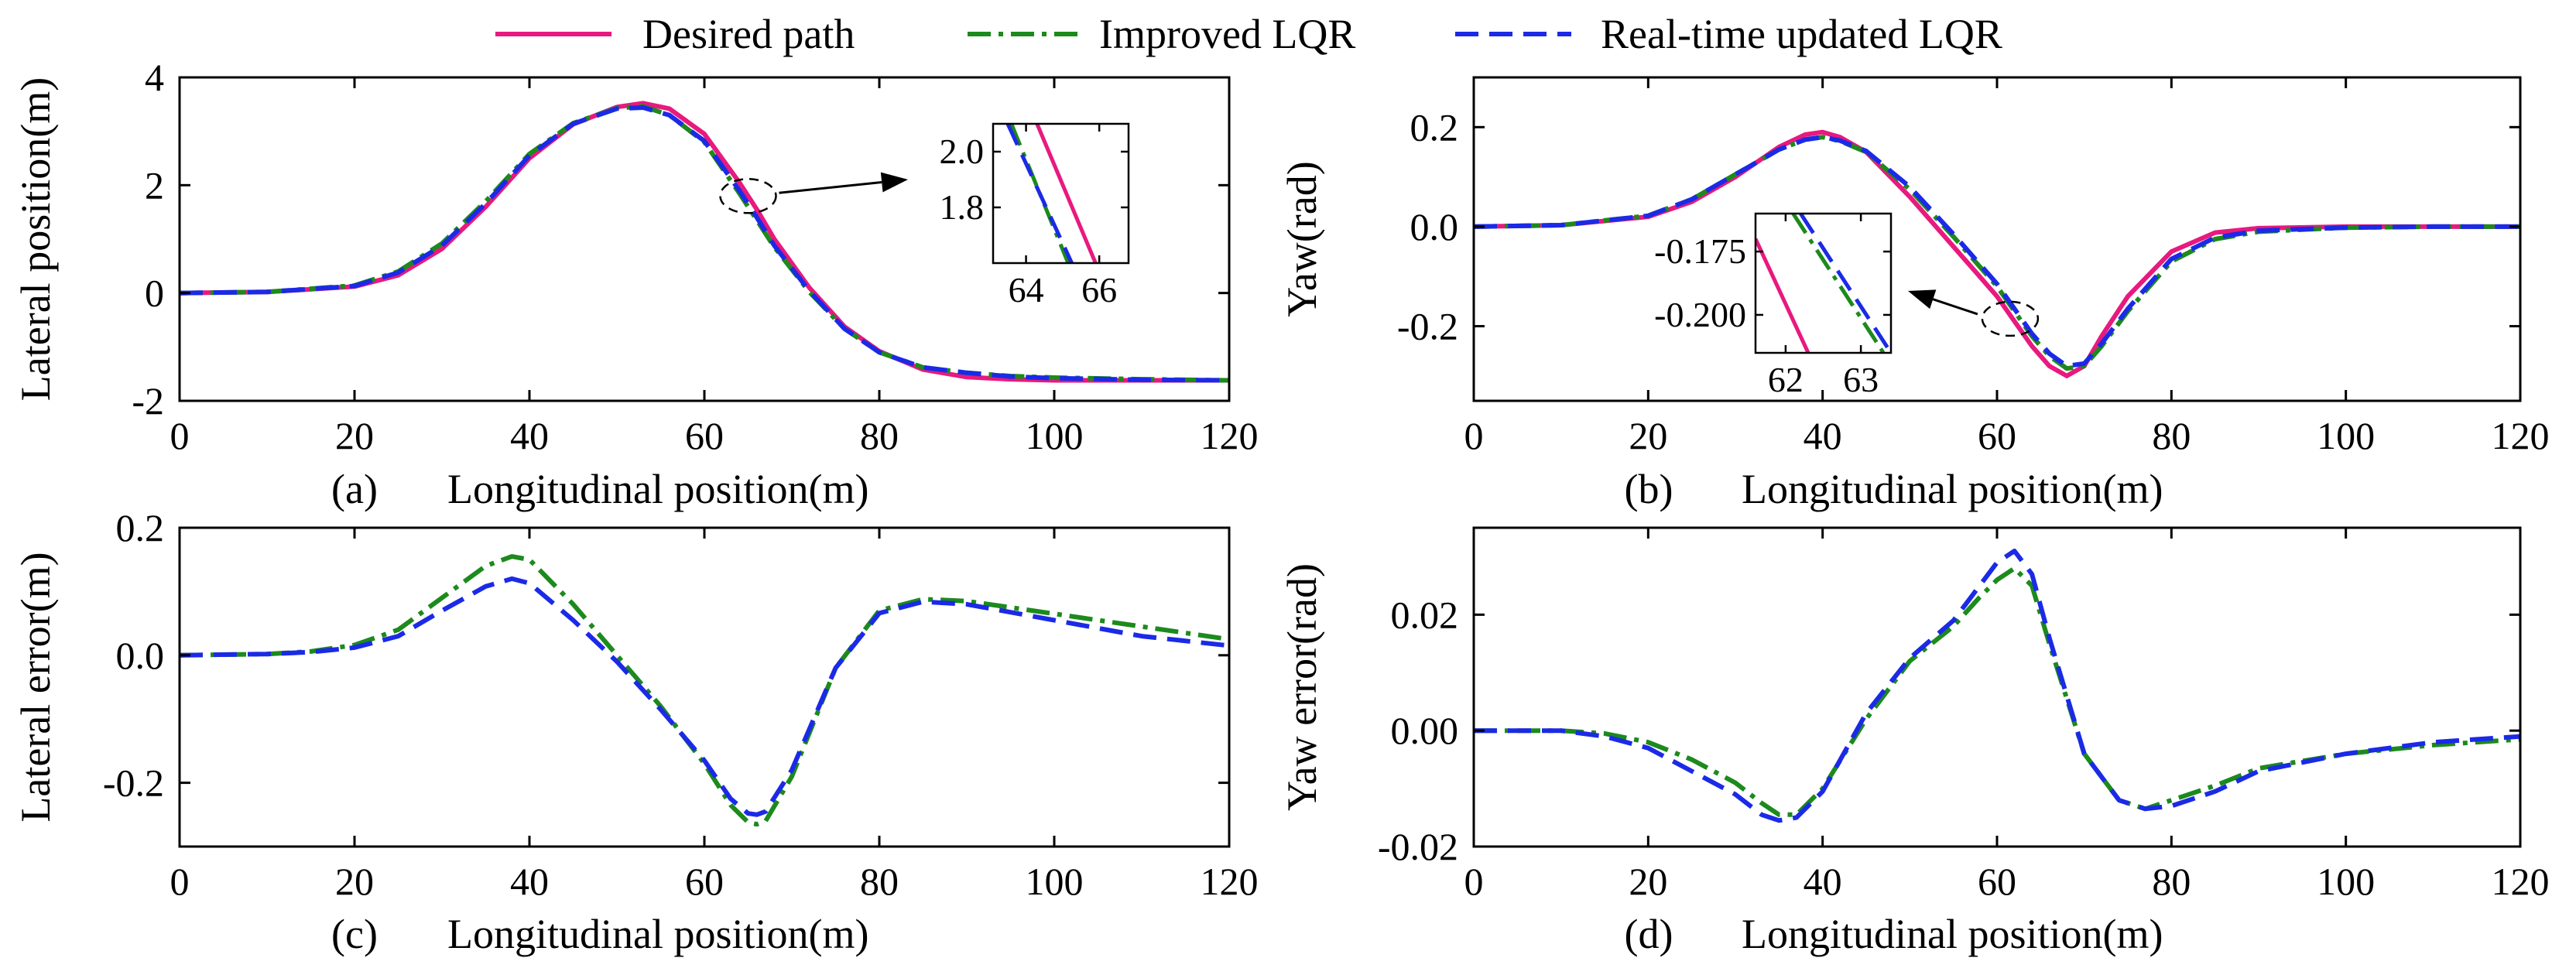 Image resolution: width=2576 pixels, height=975 pixels. What do you see at coordinates (1649, 934) in the screenshot?
I see `panel-caption-d: (d)` at bounding box center [1649, 934].